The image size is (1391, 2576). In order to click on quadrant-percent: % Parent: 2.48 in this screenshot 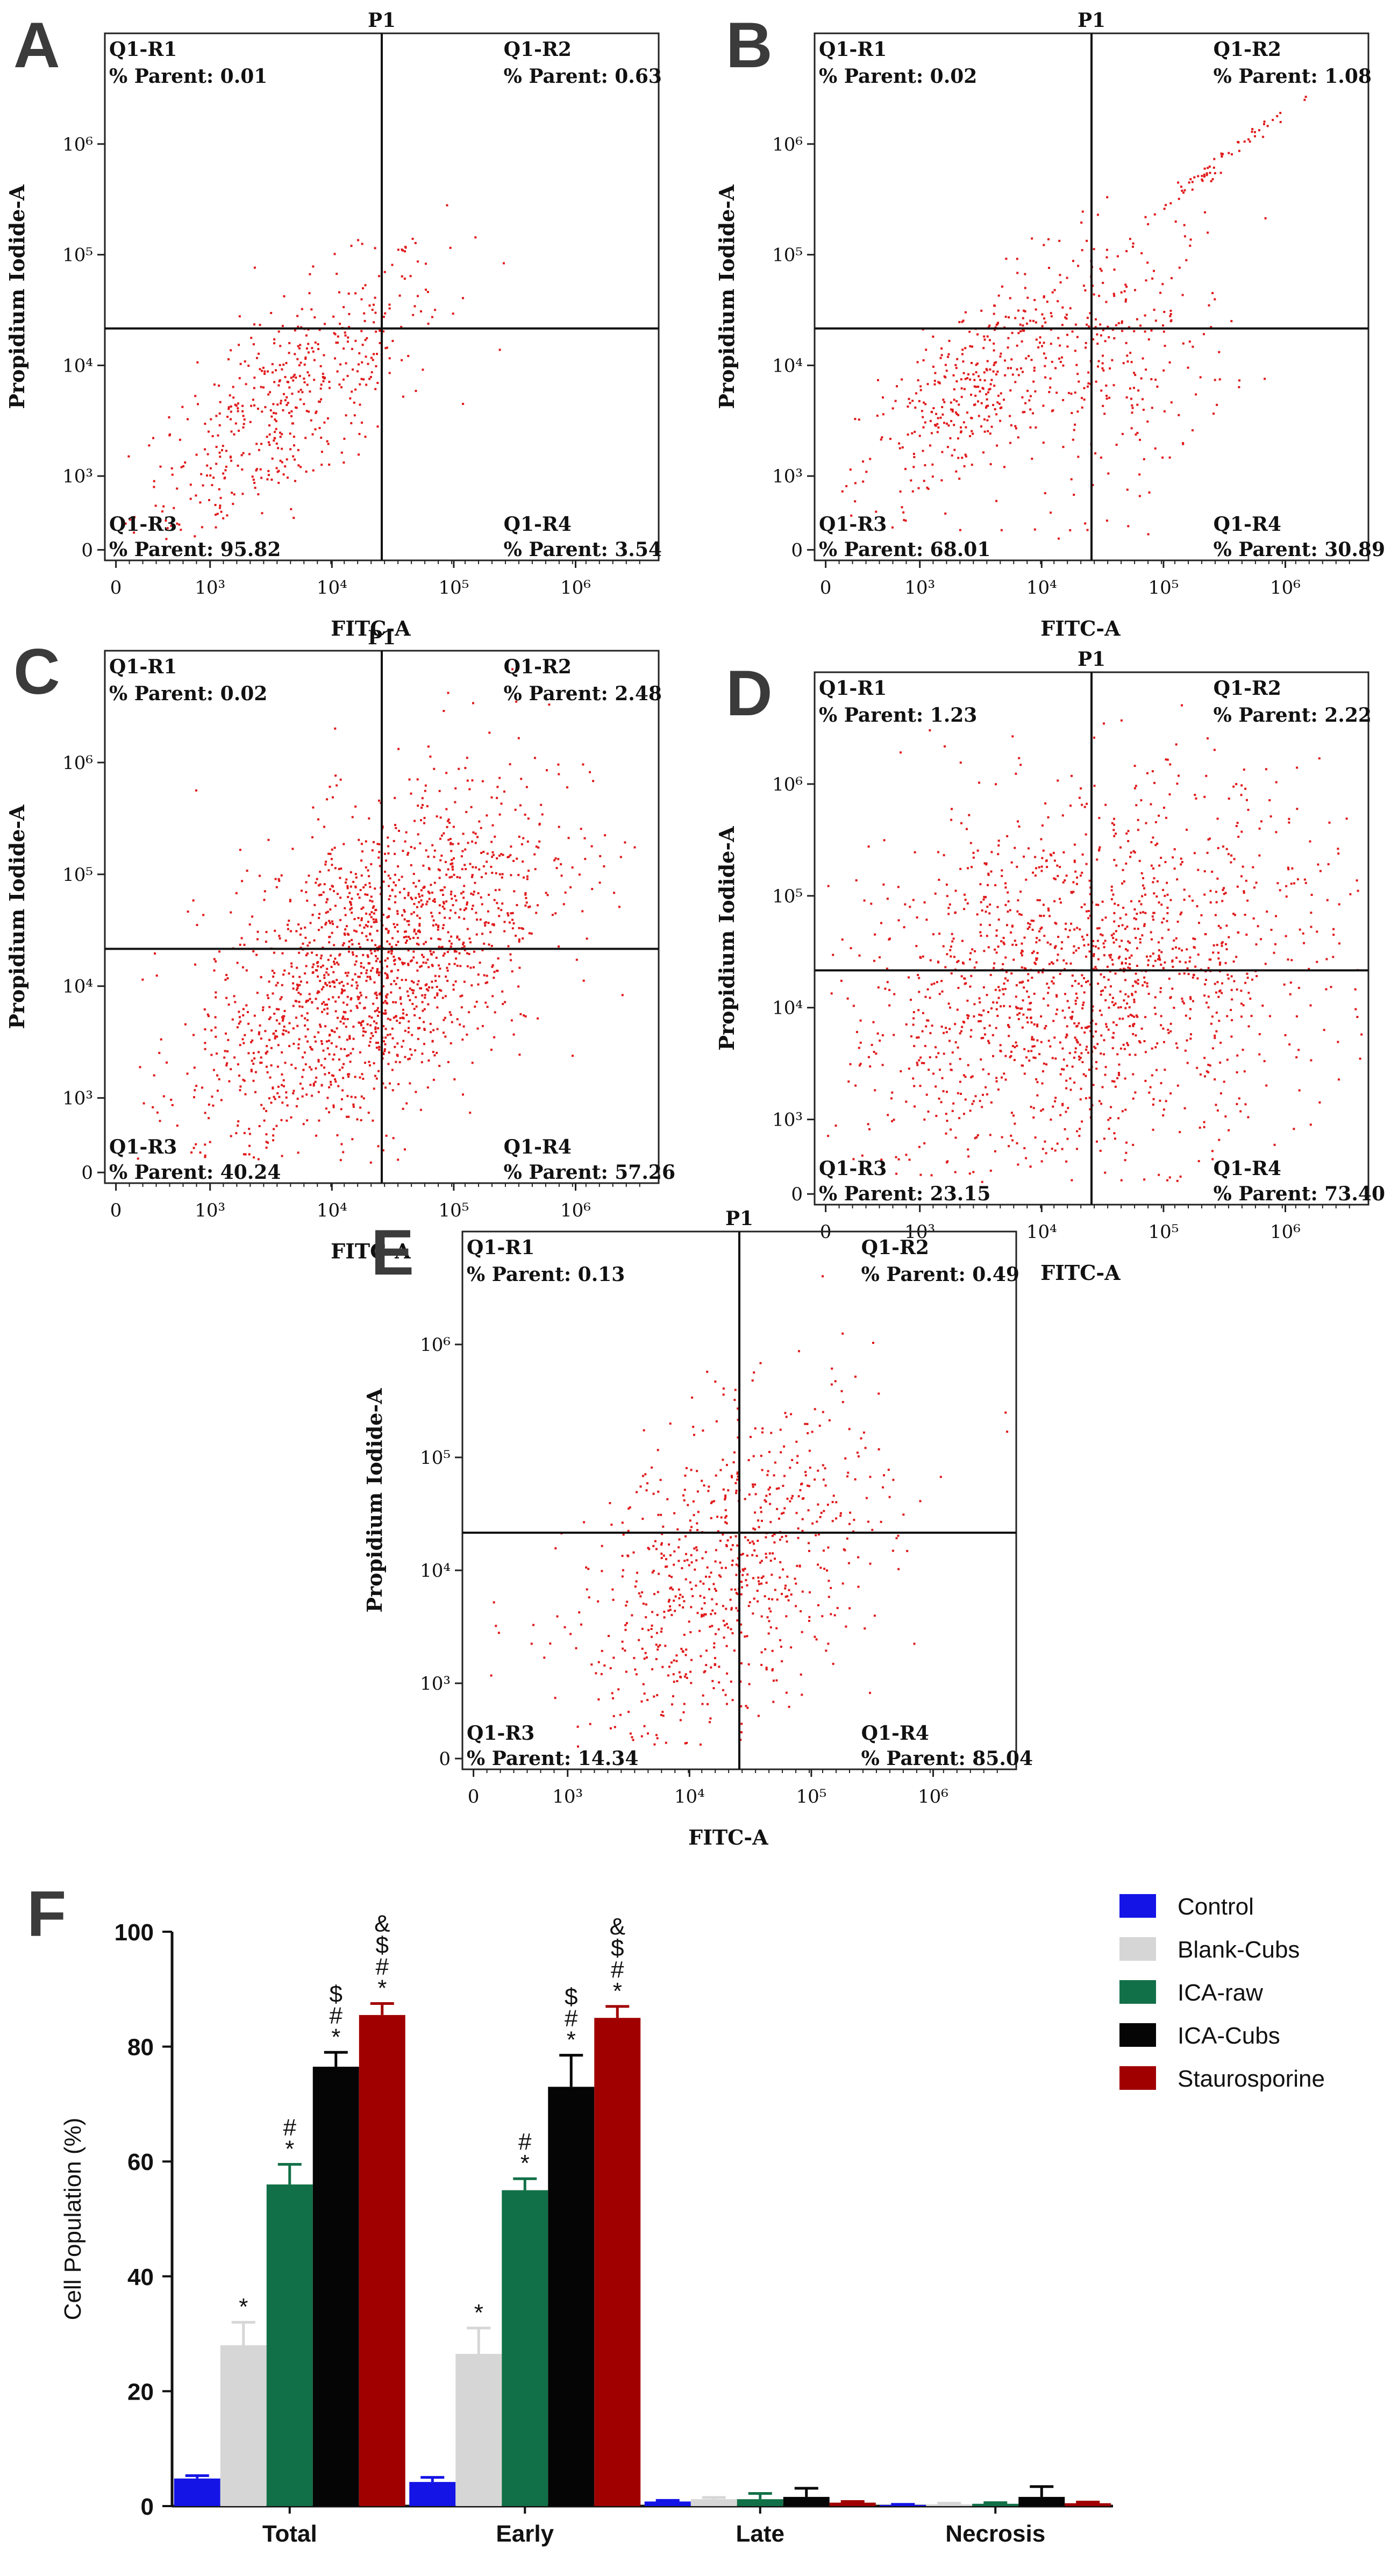, I will do `click(583, 694)`.